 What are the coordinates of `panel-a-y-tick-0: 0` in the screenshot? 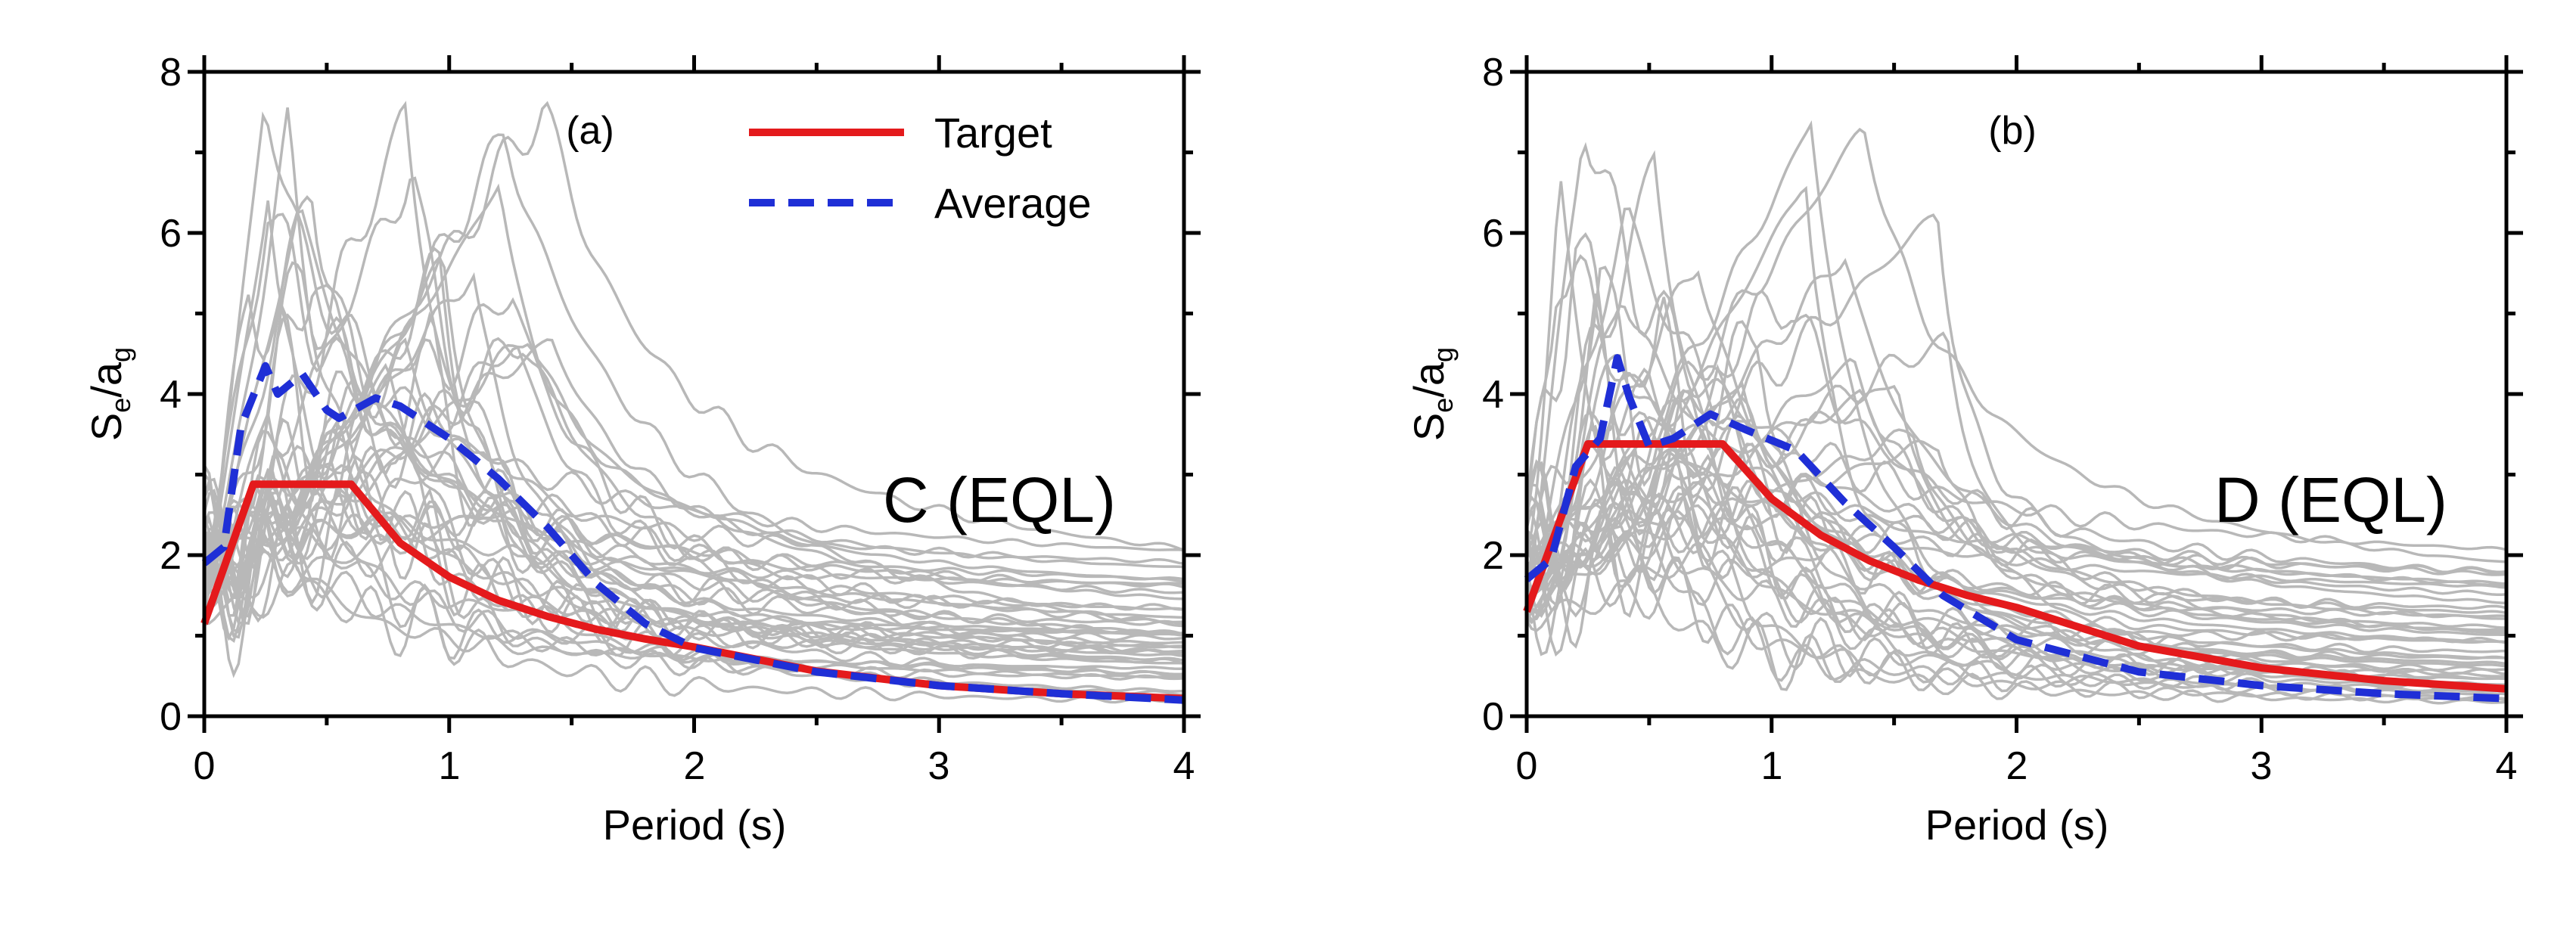 It's located at (171, 717).